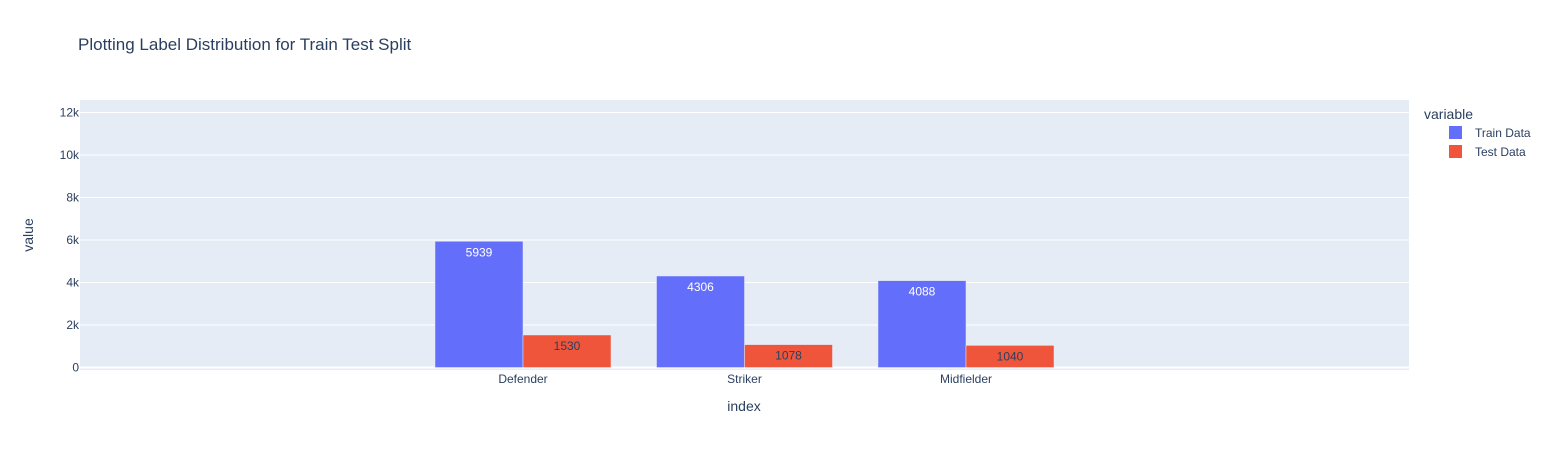 The image size is (1555, 450). I want to click on y-tick-label: 2k, so click(73, 325).